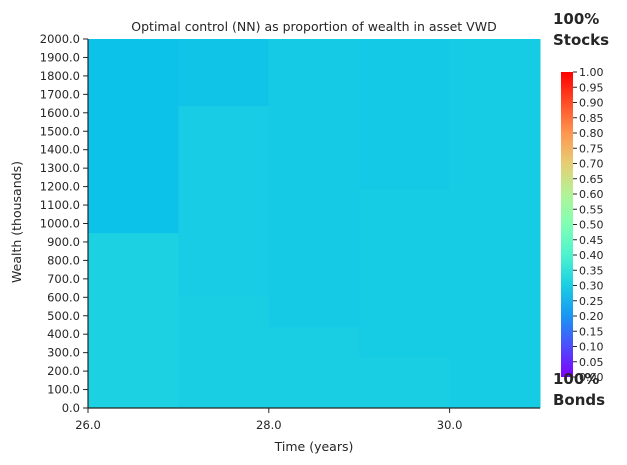 The image size is (627, 465). I want to click on colorbar-tick-label: 0.25, so click(591, 301).